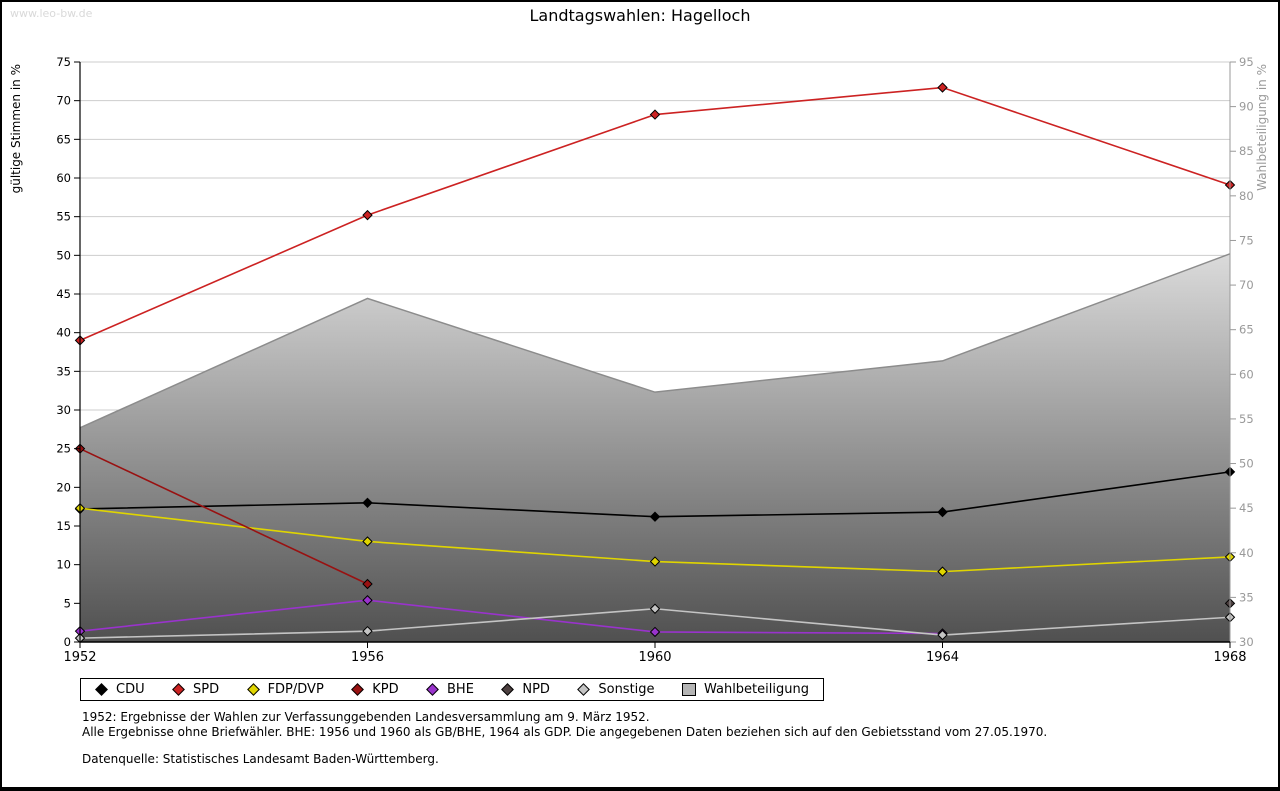 The height and width of the screenshot is (791, 1280). Describe the element at coordinates (206, 689) in the screenshot. I see `legend-label-spd: SPD` at that location.